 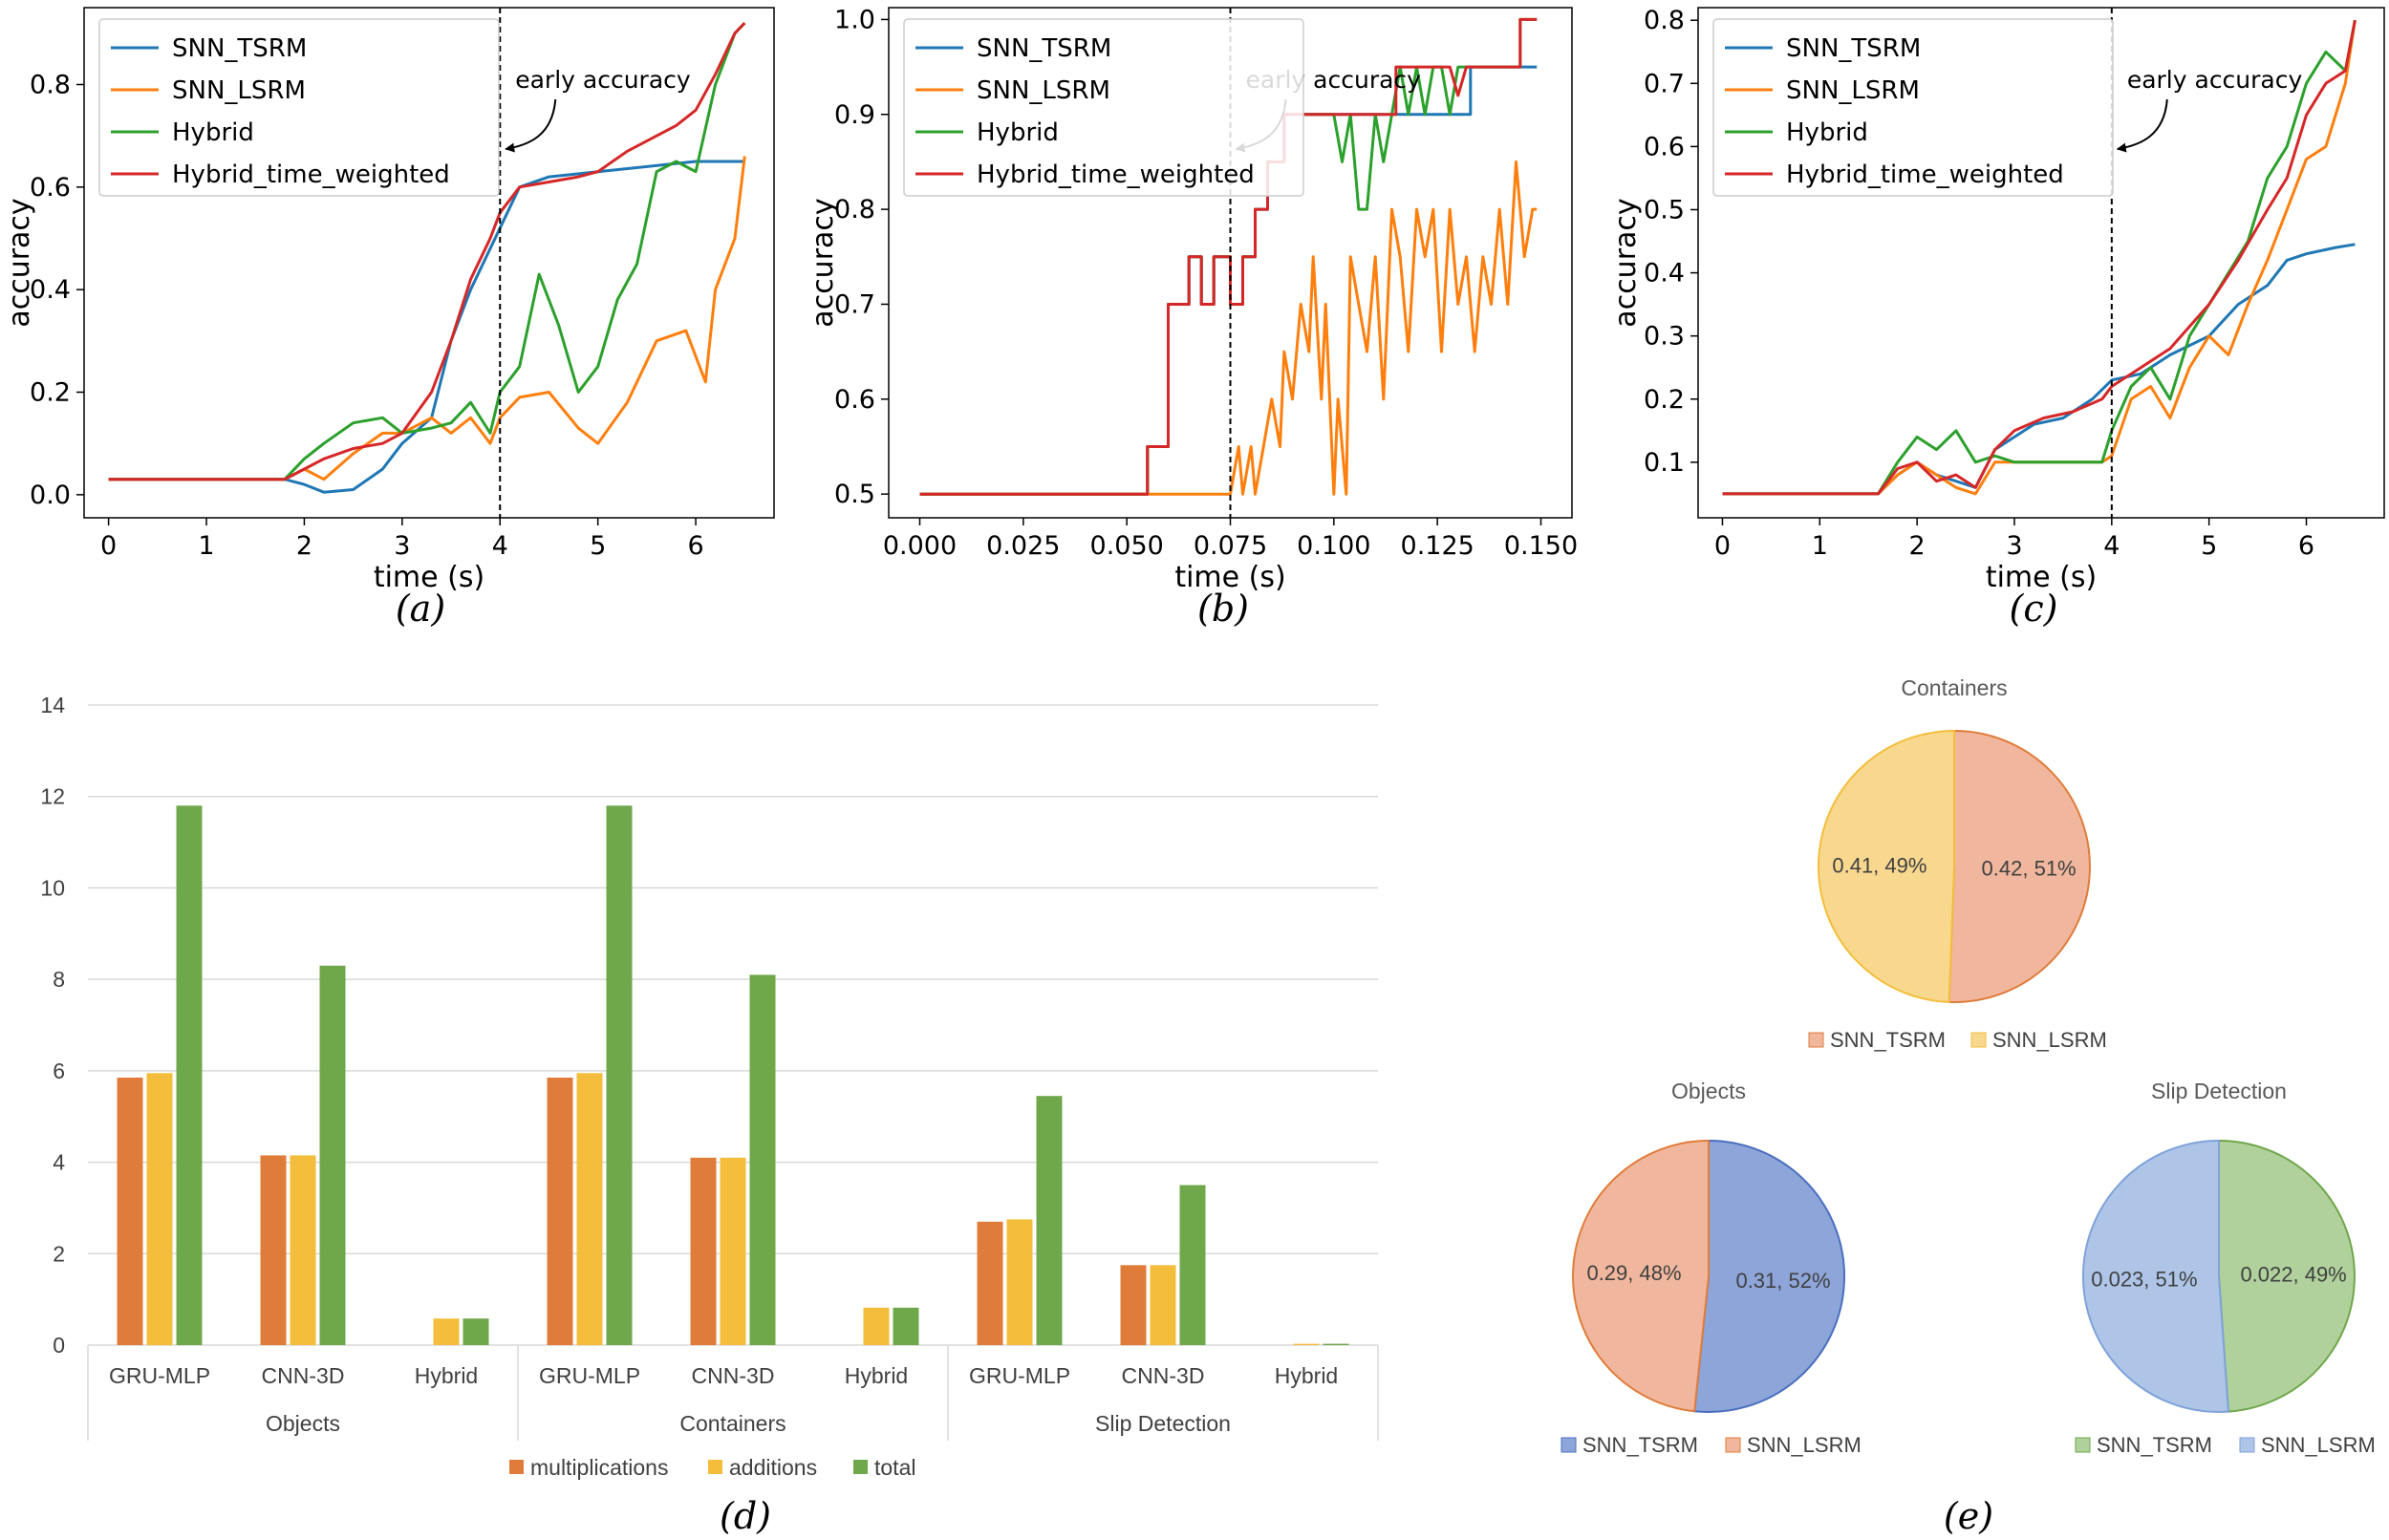 What do you see at coordinates (855, 19) in the screenshot?
I see `y-tick-label: 1.0` at bounding box center [855, 19].